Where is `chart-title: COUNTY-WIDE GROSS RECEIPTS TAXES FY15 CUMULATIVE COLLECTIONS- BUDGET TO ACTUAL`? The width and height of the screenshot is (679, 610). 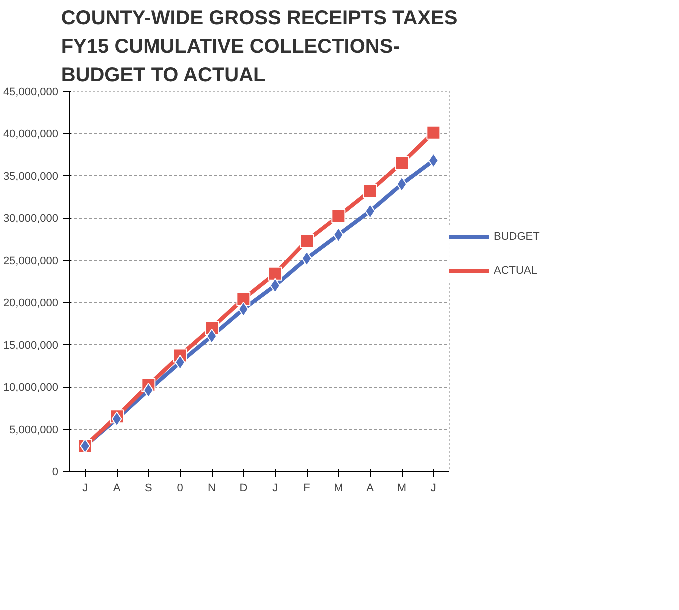 chart-title: COUNTY-WIDE GROSS RECEIPTS TAXES FY15 CUMULATIVE COLLECTIONS- BUDGET TO ACTUAL is located at coordinates (259, 46).